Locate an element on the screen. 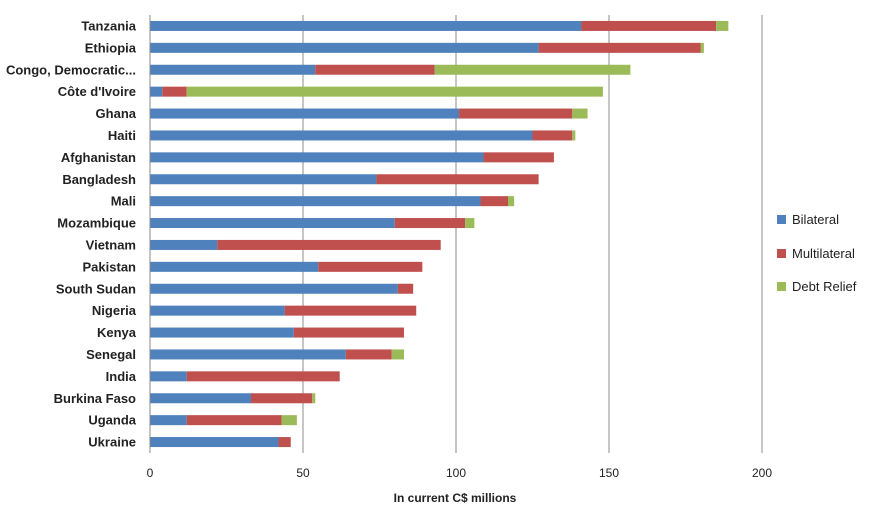 The height and width of the screenshot is (510, 880). category-label: Mozambique is located at coordinates (96, 223).